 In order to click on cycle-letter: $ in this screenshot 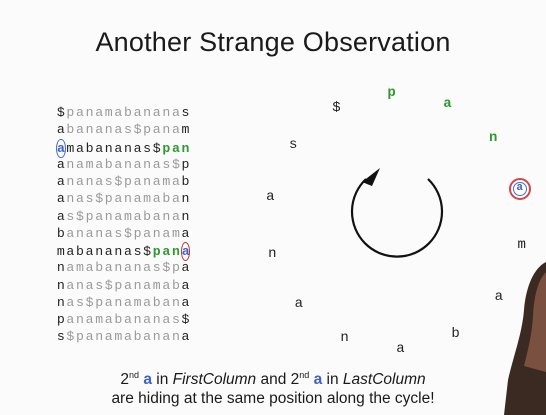, I will do `click(336, 107)`.